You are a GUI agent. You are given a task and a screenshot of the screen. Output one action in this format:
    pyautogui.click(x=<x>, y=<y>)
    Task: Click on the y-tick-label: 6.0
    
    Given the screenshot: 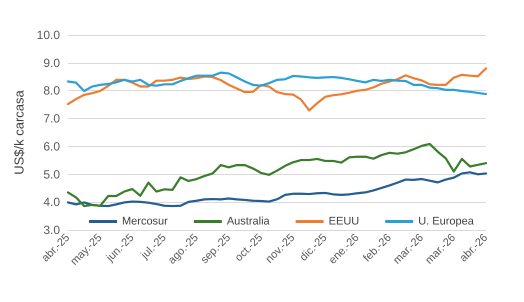 What is the action you would take?
    pyautogui.click(x=51, y=146)
    